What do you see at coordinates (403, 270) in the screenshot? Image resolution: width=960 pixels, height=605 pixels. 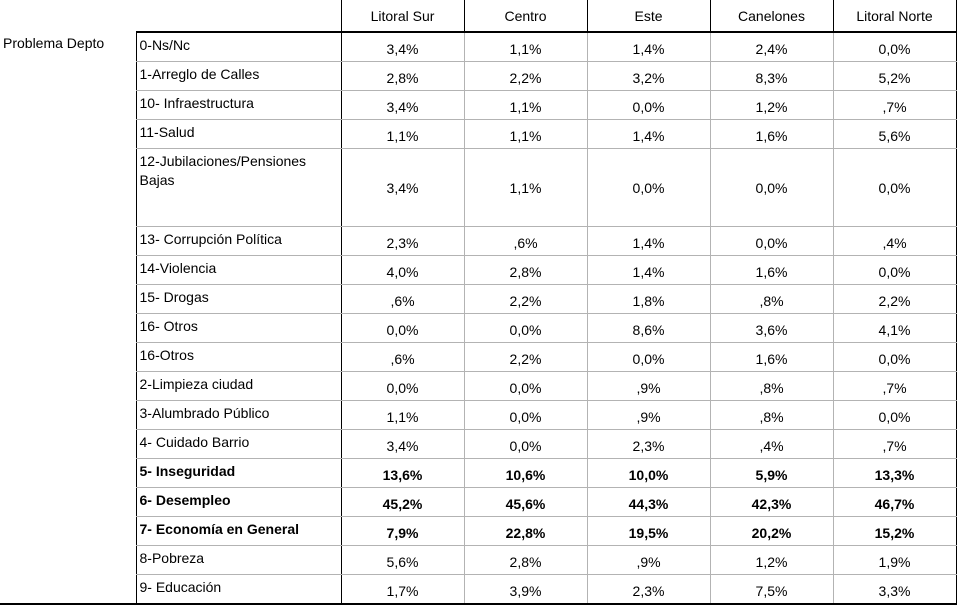 I see `value-cell: 4,0%` at bounding box center [403, 270].